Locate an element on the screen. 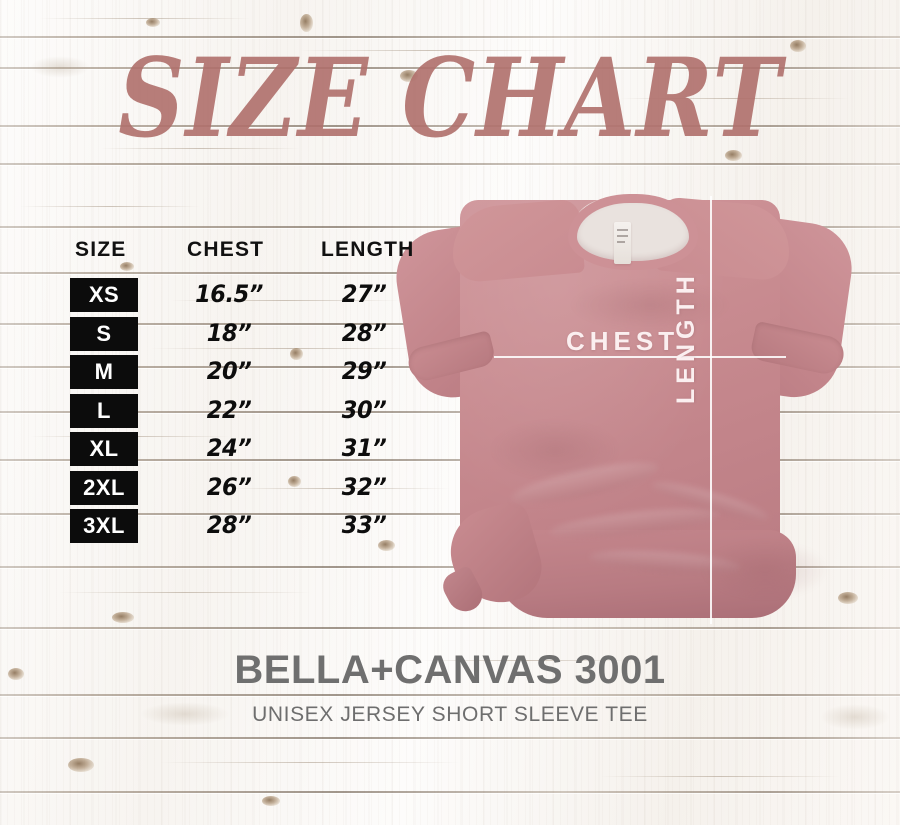 This screenshot has height=825, width=900. length-measure-line is located at coordinates (711, 410).